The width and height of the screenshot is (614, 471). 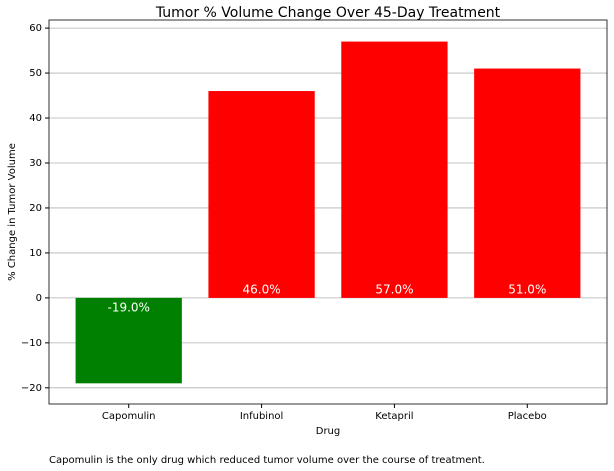 I want to click on y-axis-label: % Change in Tumor Volume, so click(x=12, y=212).